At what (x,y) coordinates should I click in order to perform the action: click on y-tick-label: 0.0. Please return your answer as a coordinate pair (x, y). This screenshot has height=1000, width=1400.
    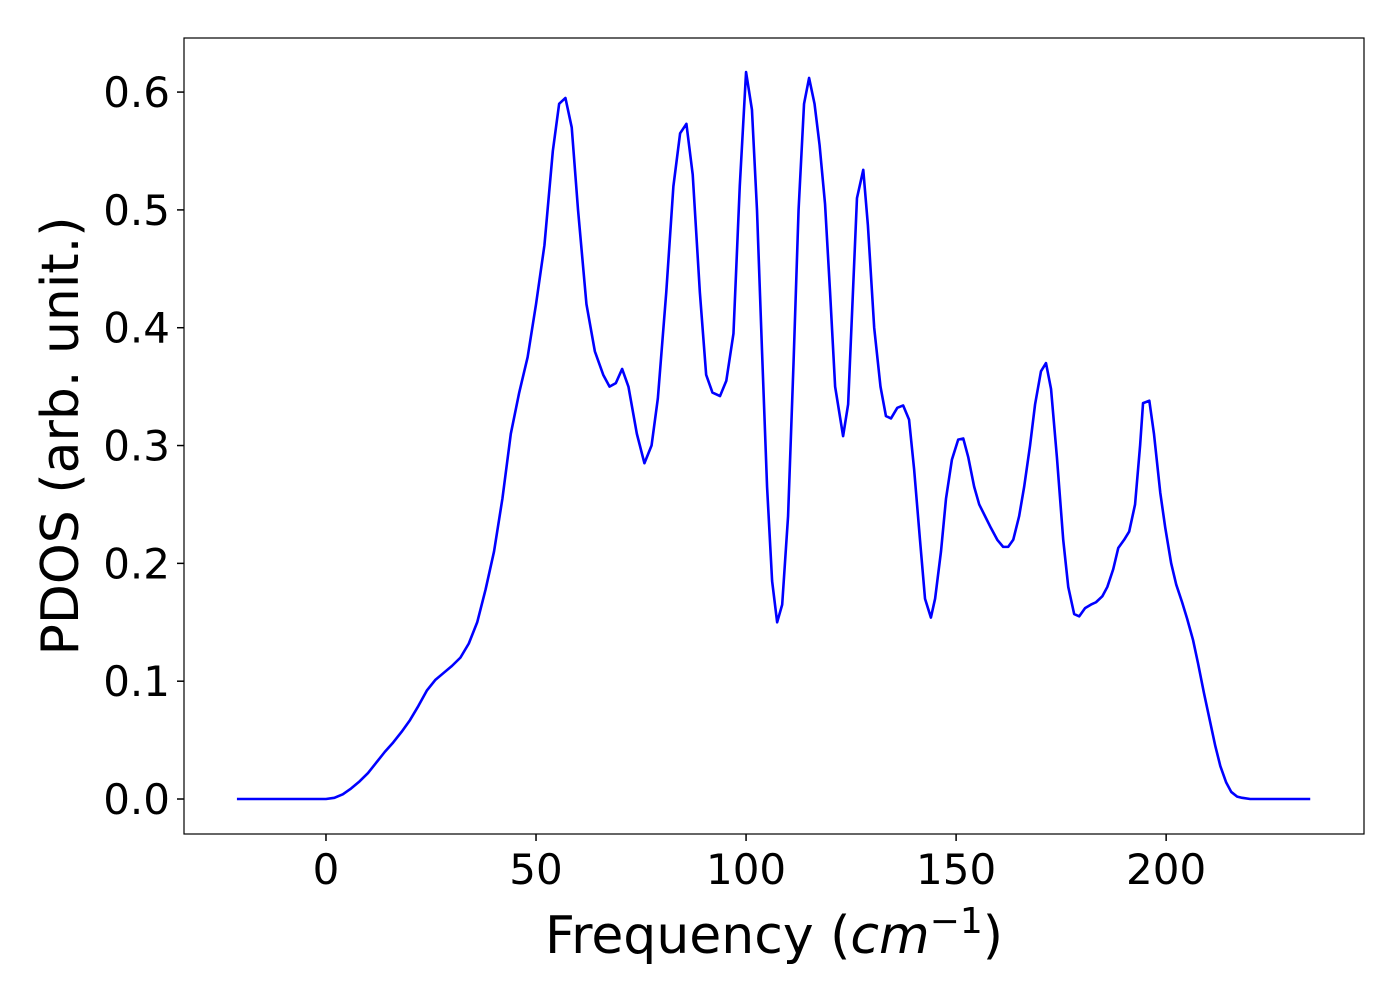
    Looking at the image, I should click on (136, 799).